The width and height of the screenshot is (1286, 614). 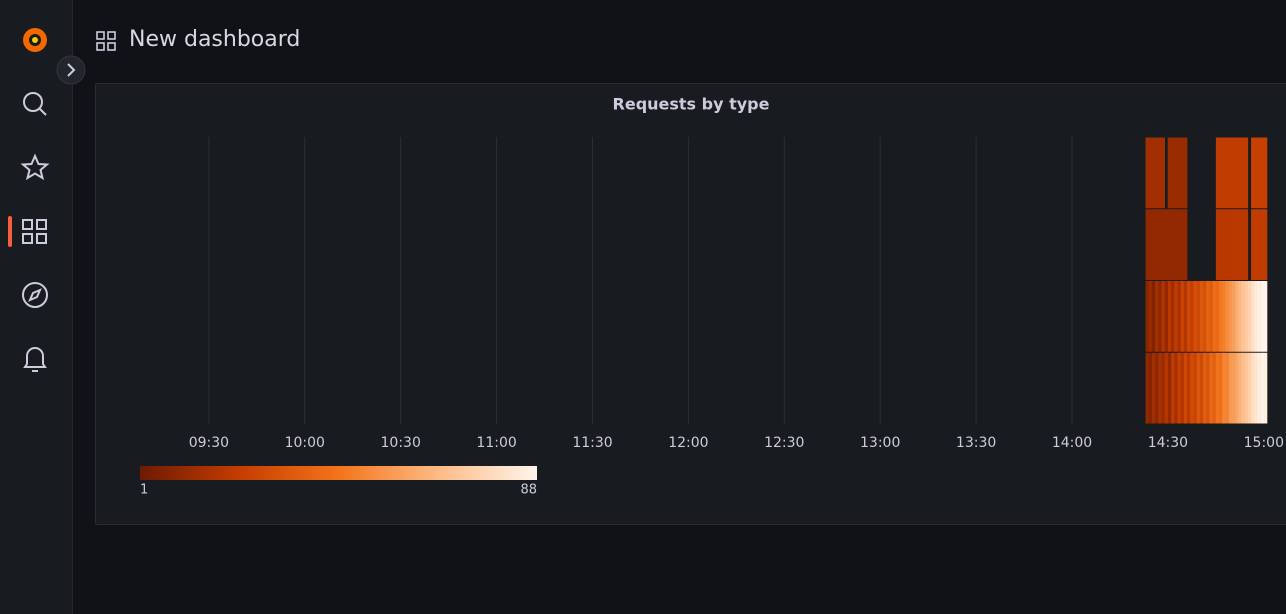 I want to click on x-tick-label: 14:30, so click(x=1168, y=443).